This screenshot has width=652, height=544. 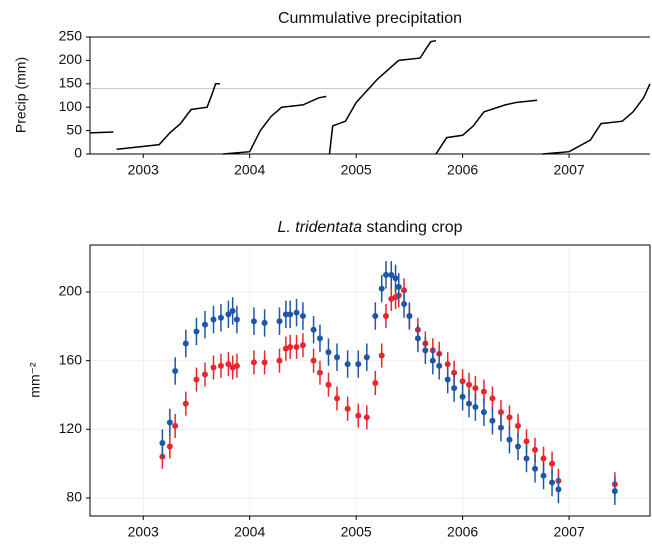 I want to click on chart-title: Cummulative precipitation, so click(x=370, y=18).